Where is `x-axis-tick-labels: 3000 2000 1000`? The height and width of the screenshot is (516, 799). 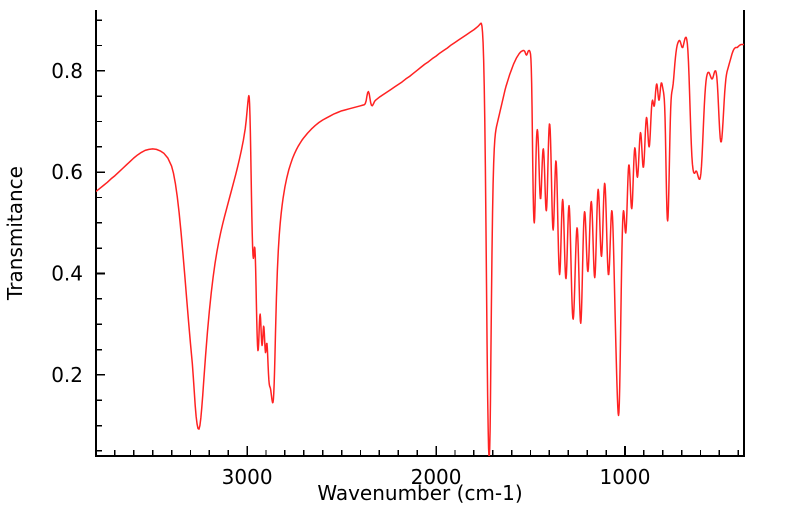
x-axis-tick-labels: 3000 2000 1000 is located at coordinates (436, 477).